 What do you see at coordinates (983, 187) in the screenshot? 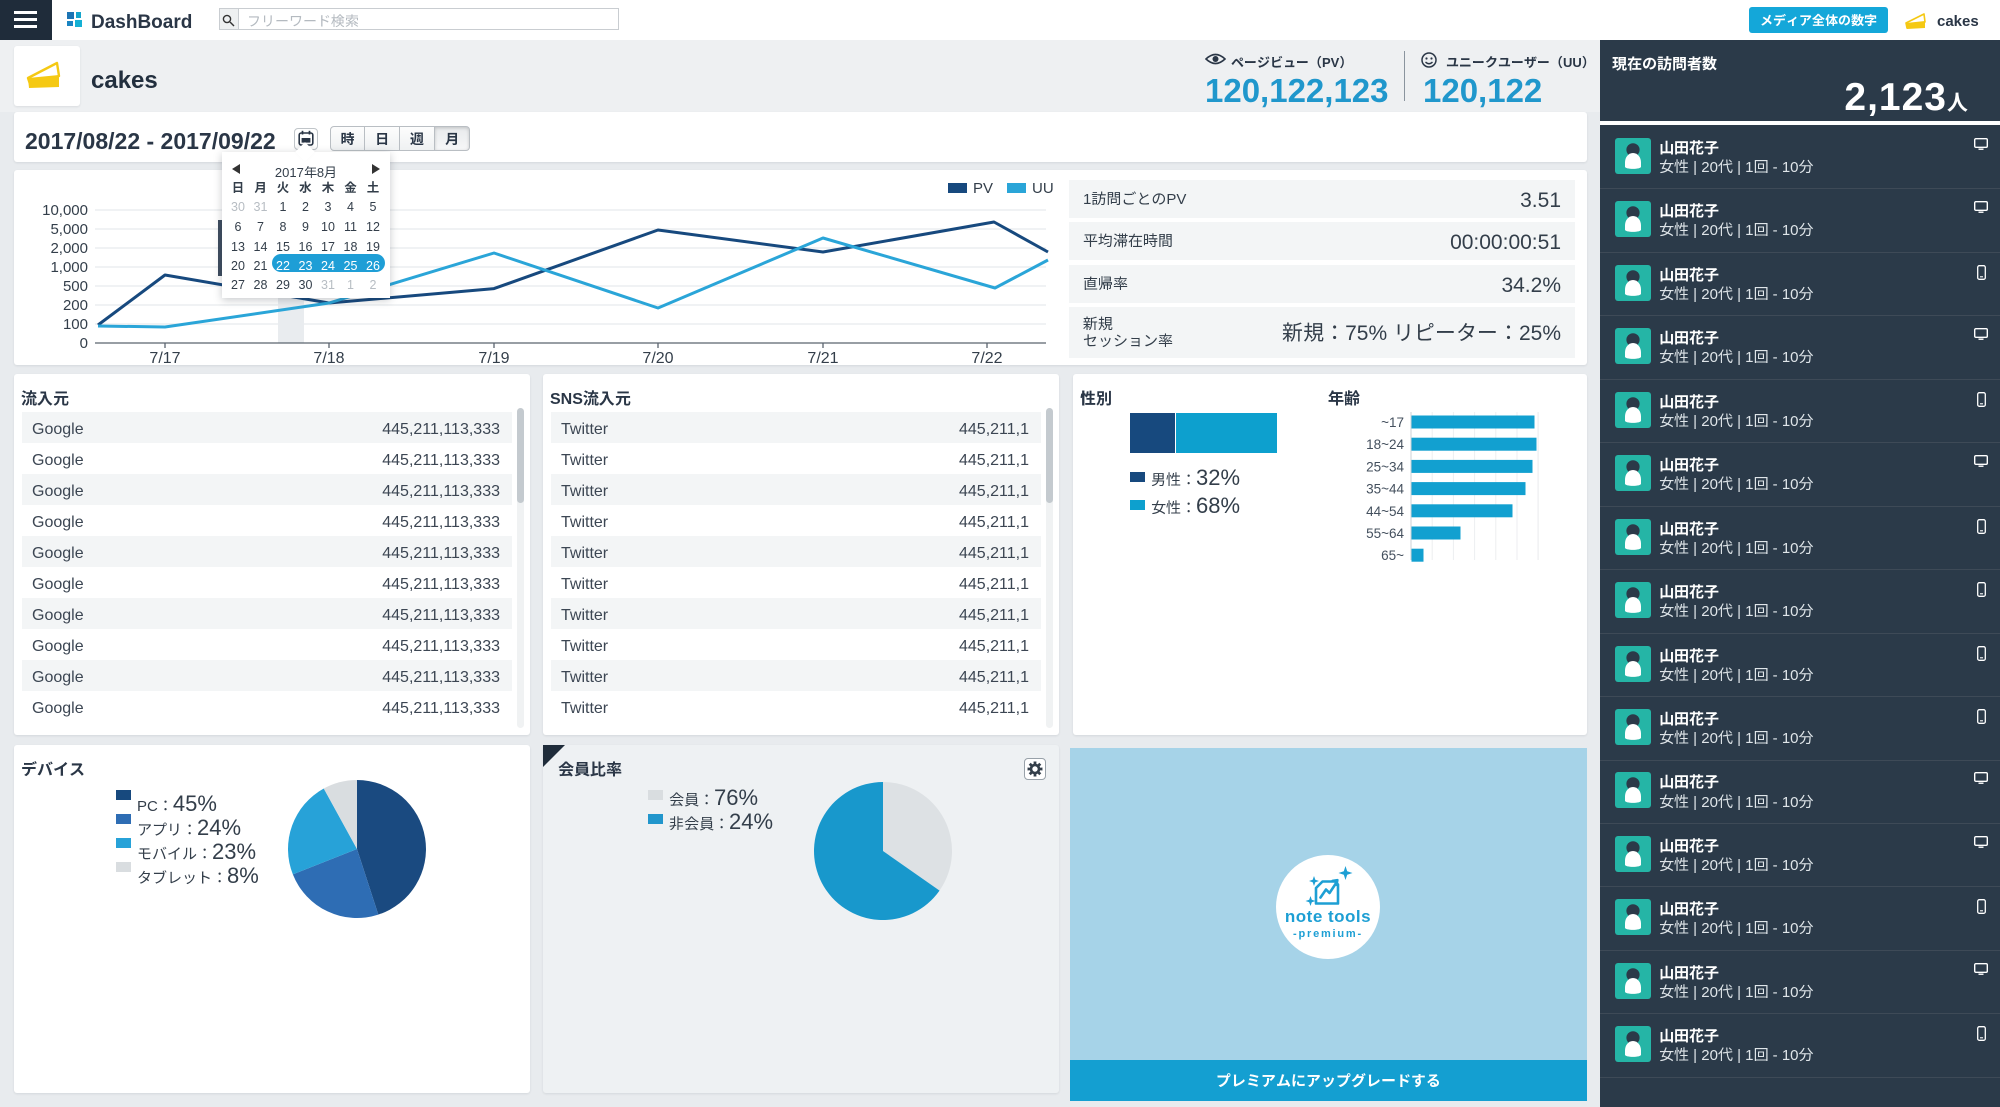
I see `svg-text: PV` at bounding box center [983, 187].